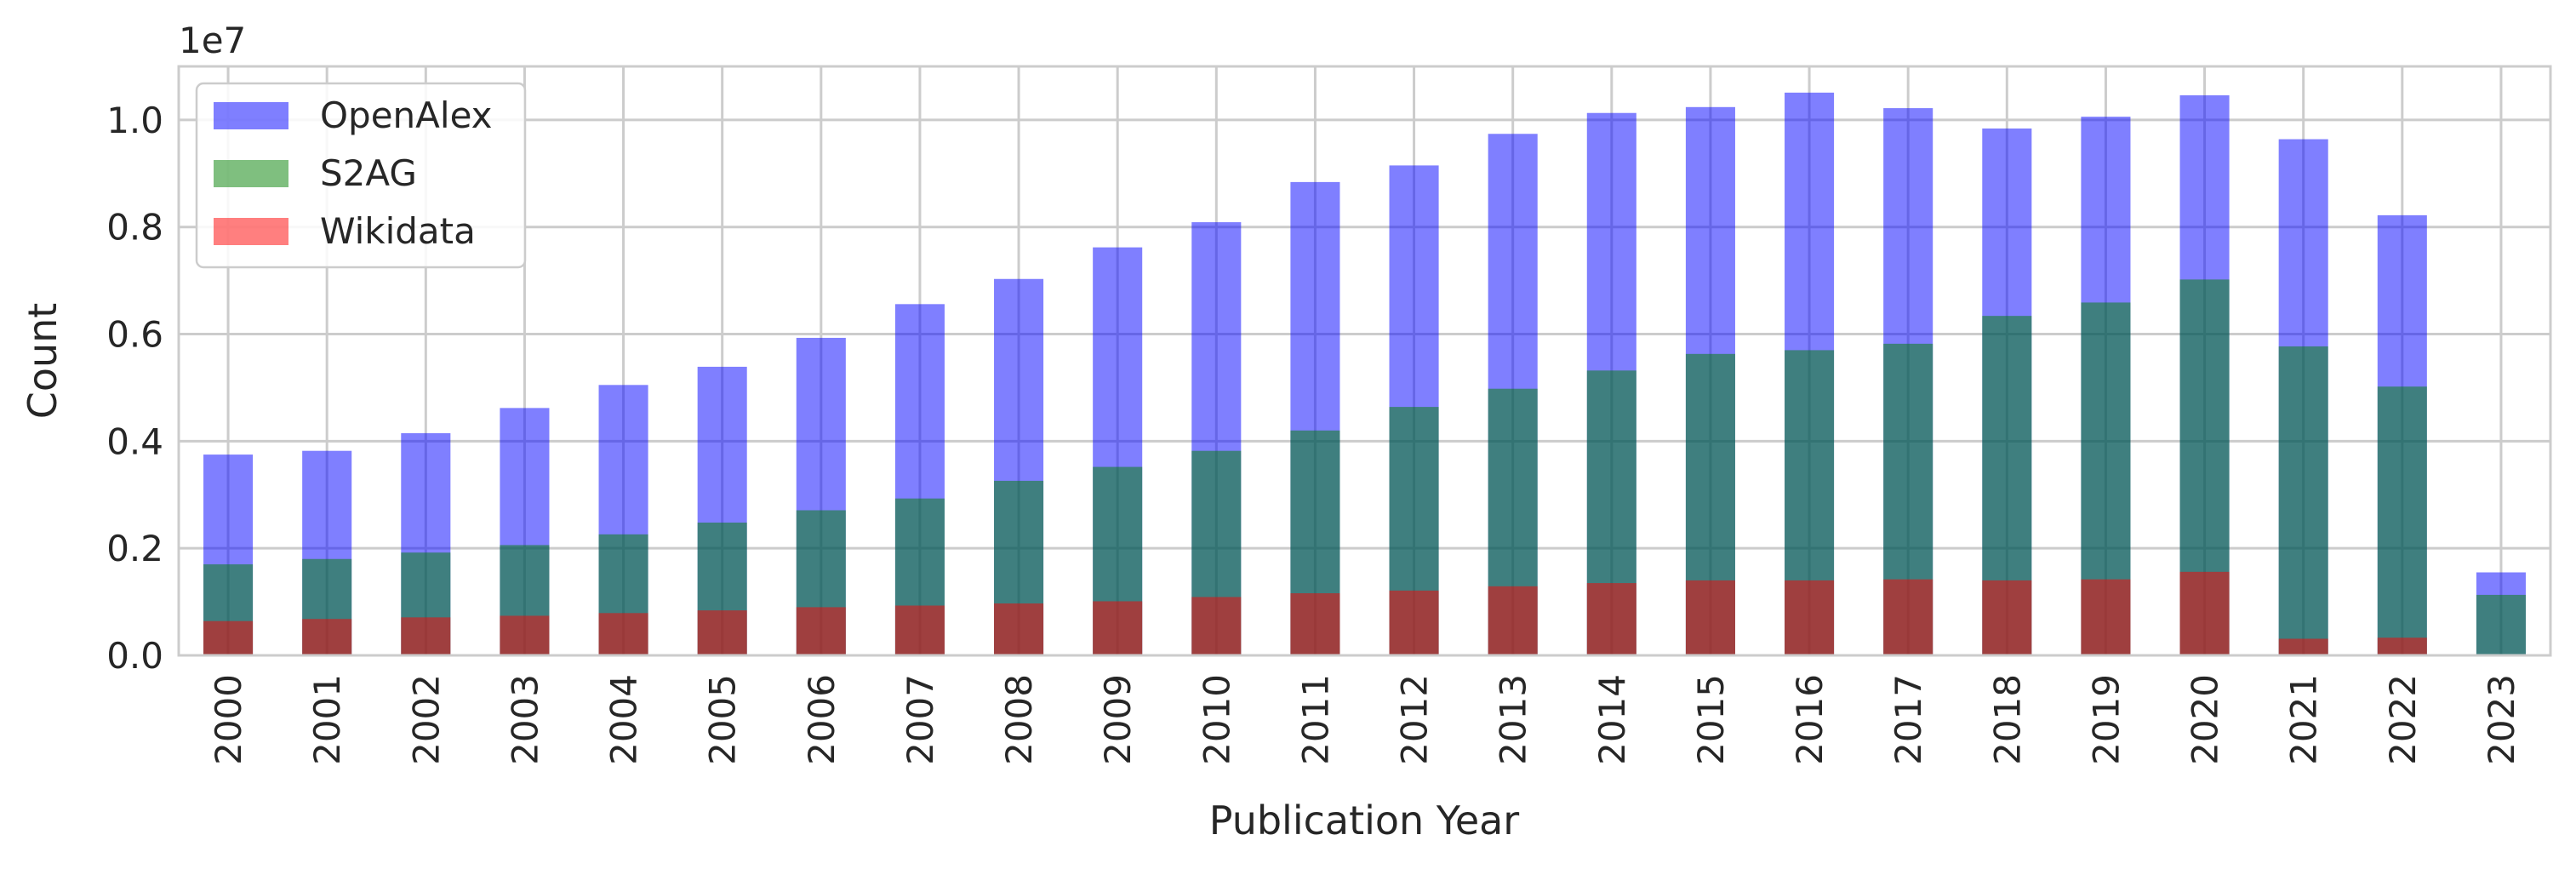 The image size is (2576, 869). Describe the element at coordinates (2501, 719) in the screenshot. I see `x-tick-label: 2023` at that location.